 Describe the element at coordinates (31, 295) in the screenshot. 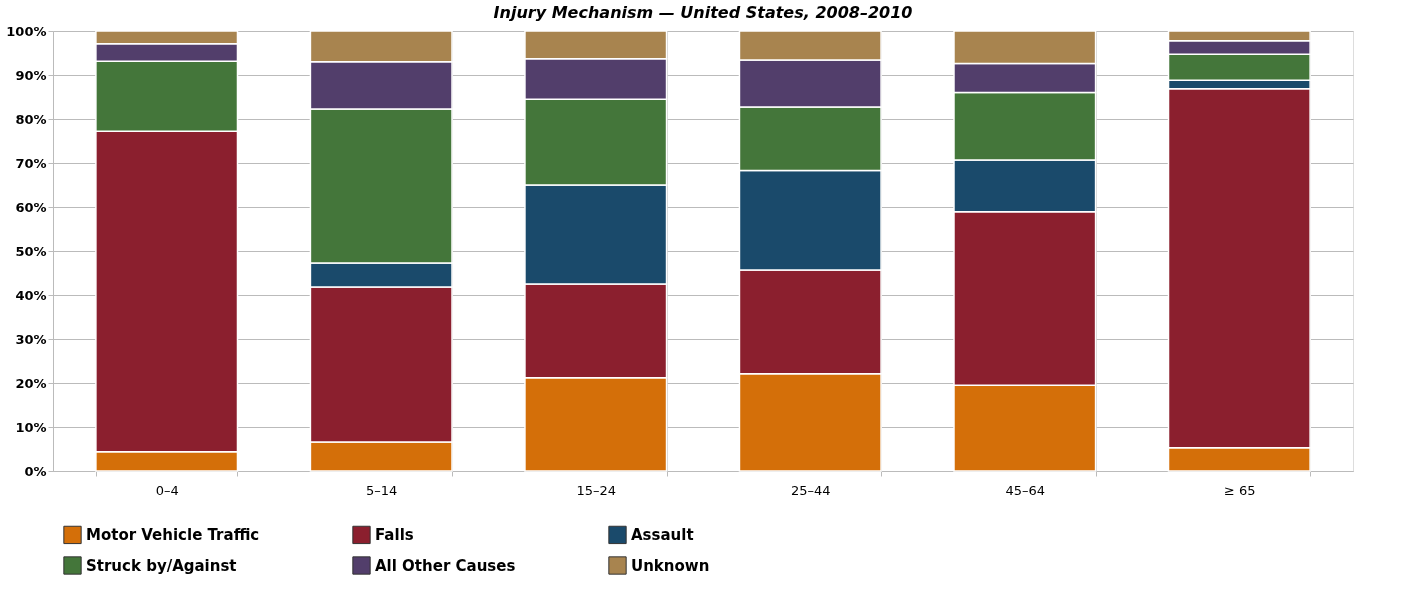

I see `y-tick-label: 40%` at that location.